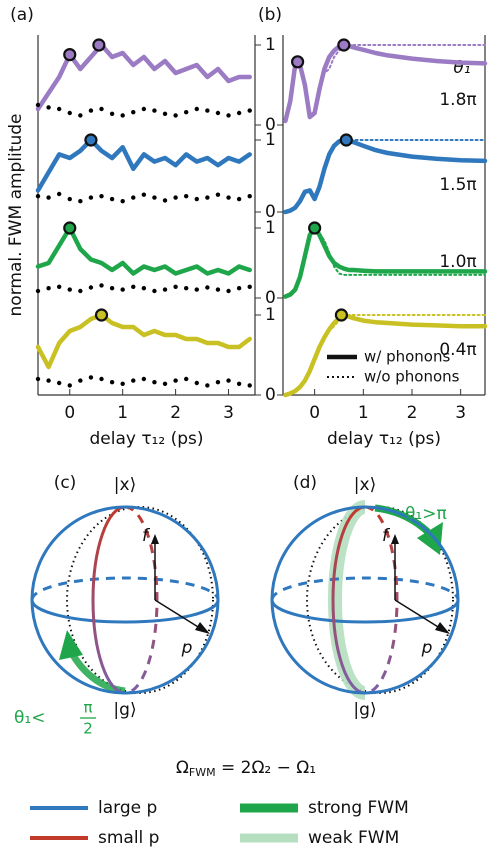  What do you see at coordinates (358, 808) in the screenshot?
I see `legend-label: strong FWM` at bounding box center [358, 808].